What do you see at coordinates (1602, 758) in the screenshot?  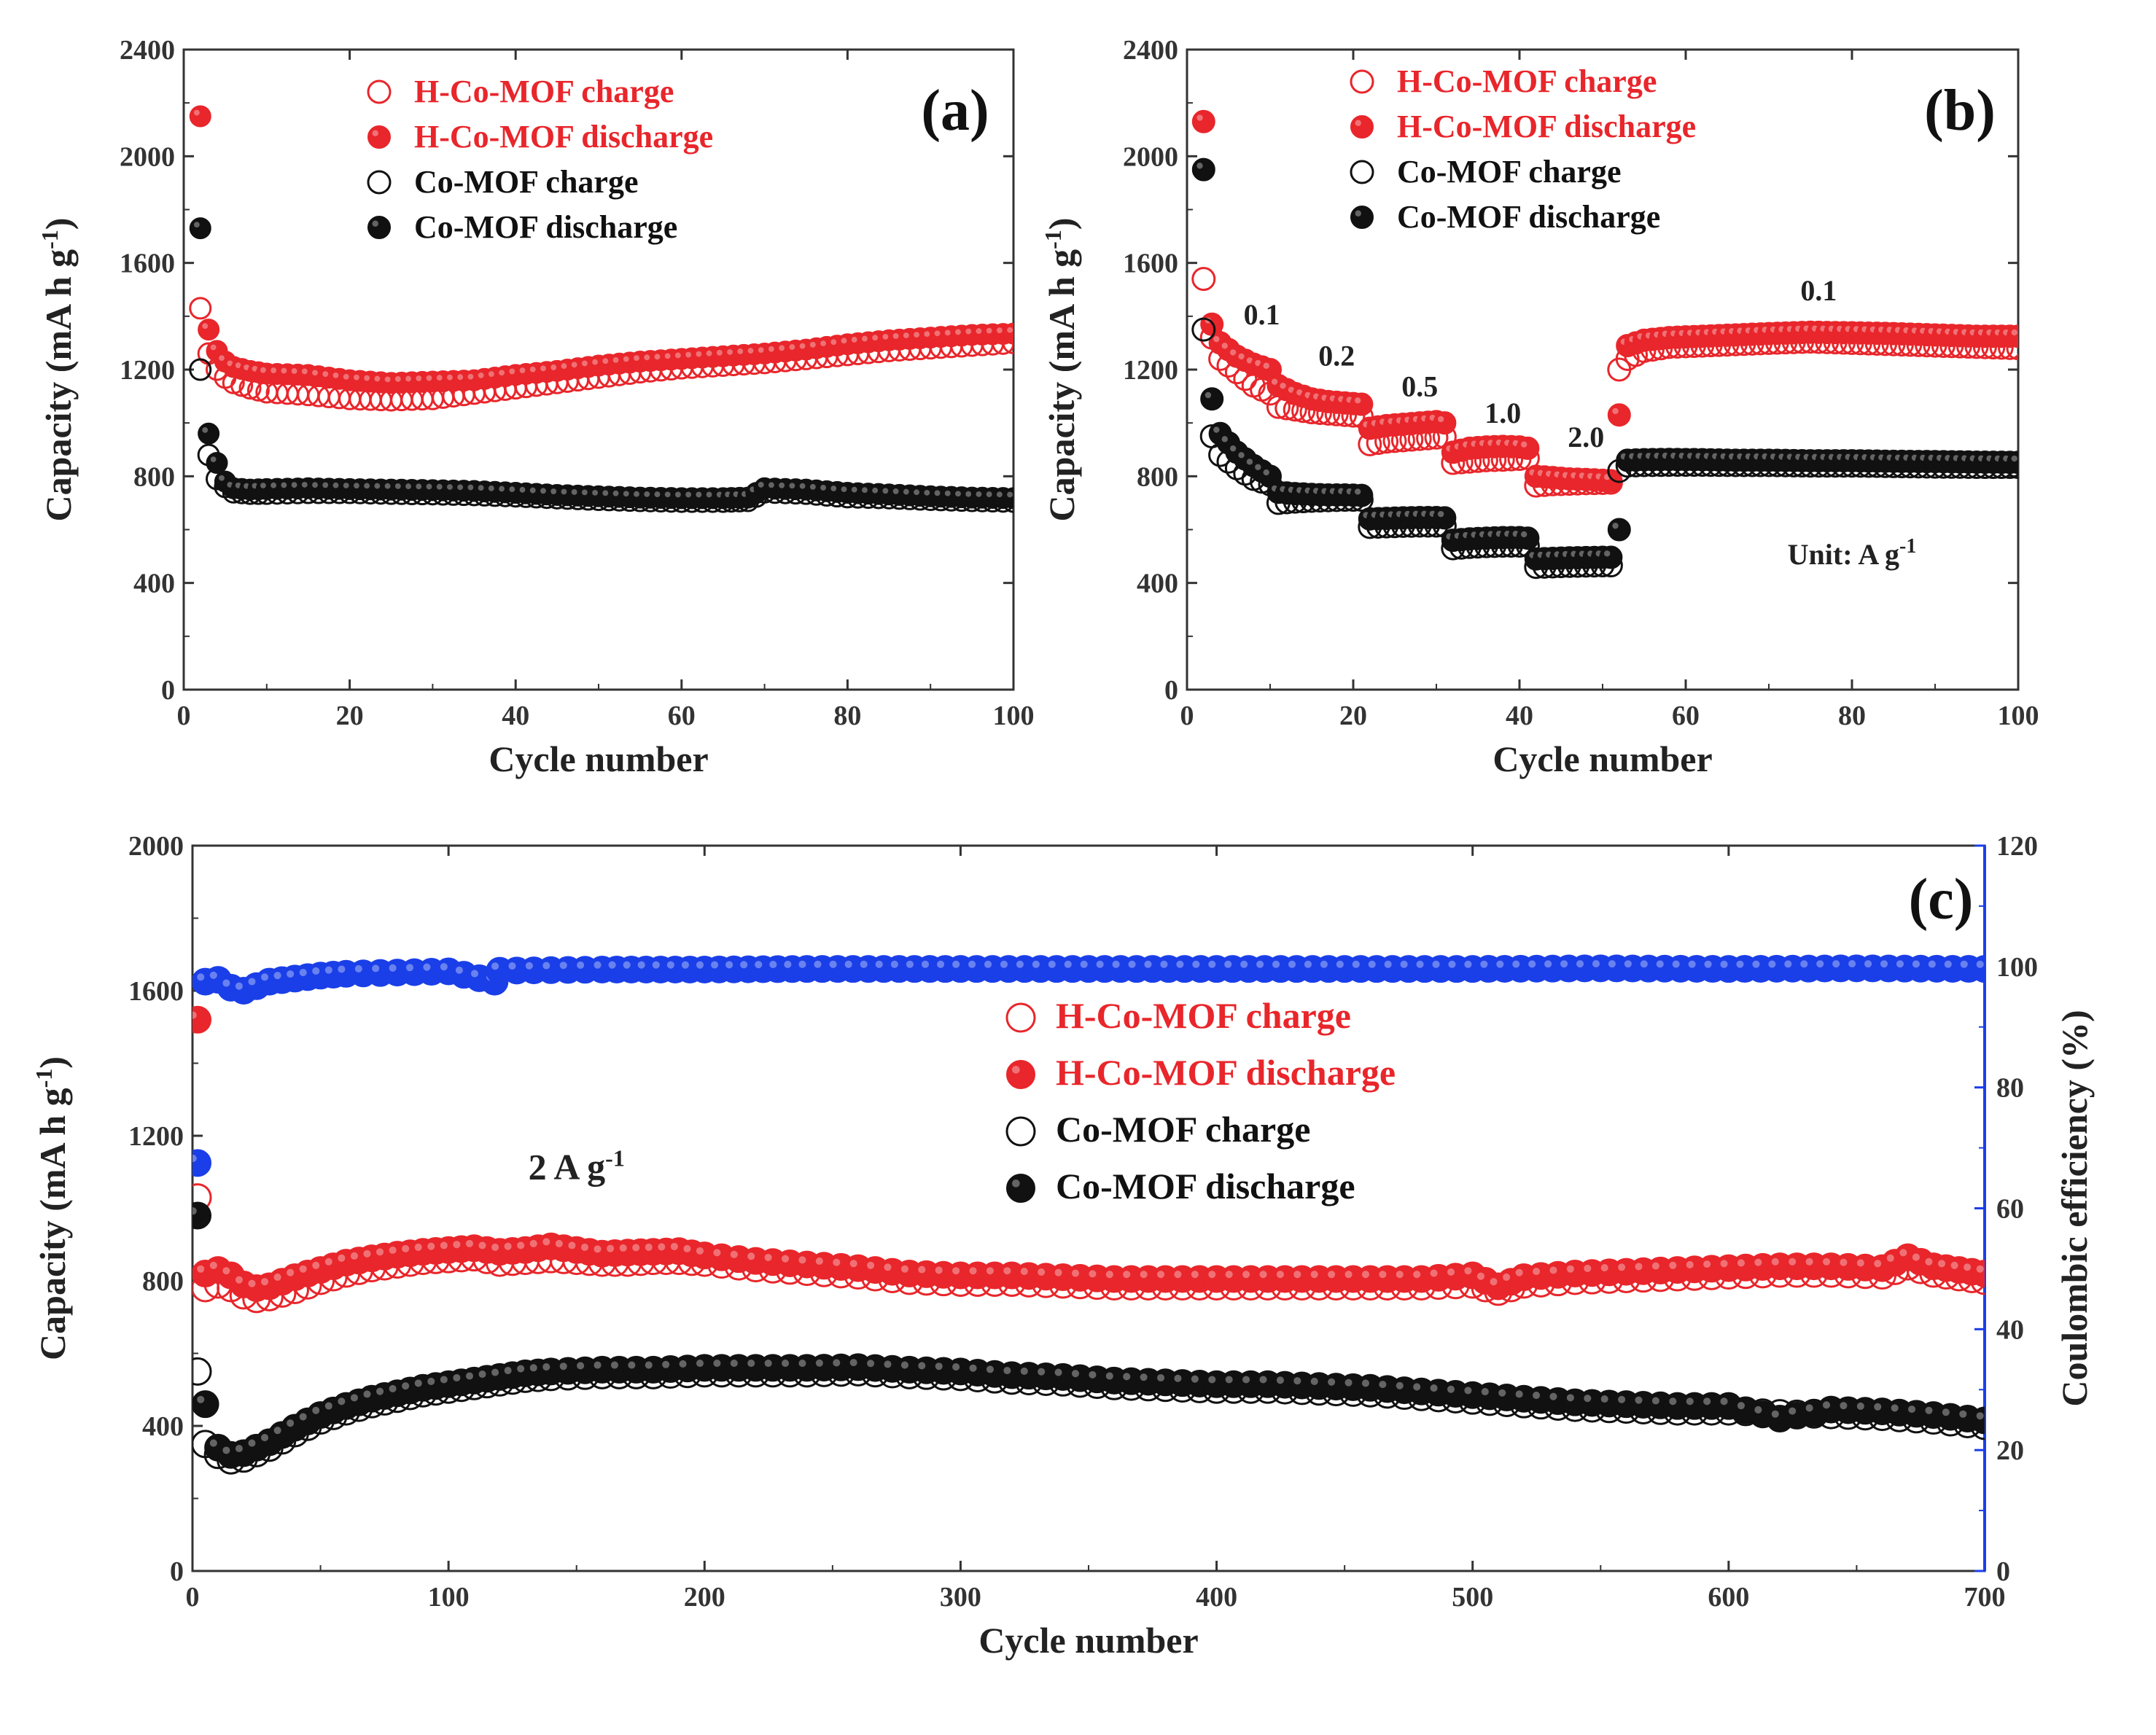 I see `x-axis-label: Cycle number` at bounding box center [1602, 758].